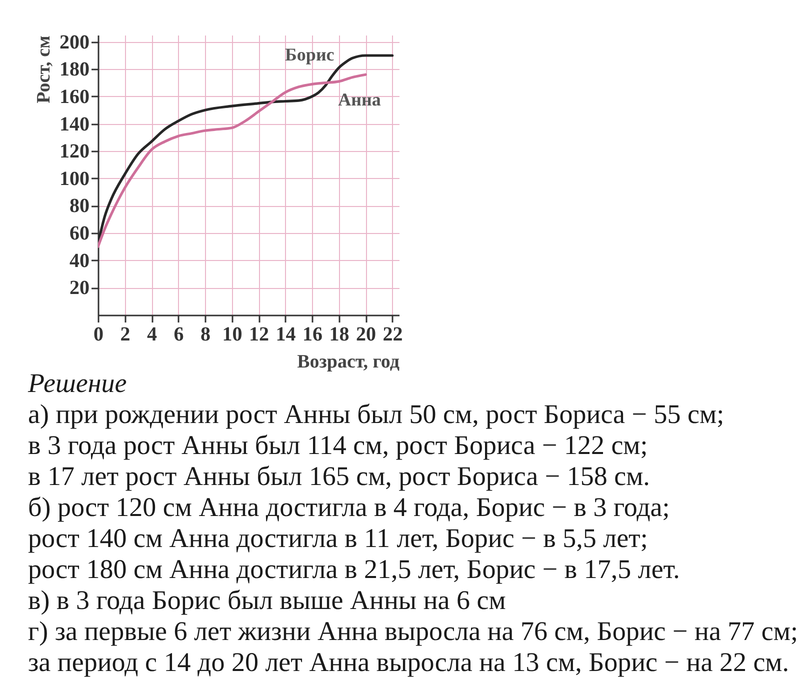 The image size is (798, 684). I want to click on y-tick-label: 120, so click(75, 151).